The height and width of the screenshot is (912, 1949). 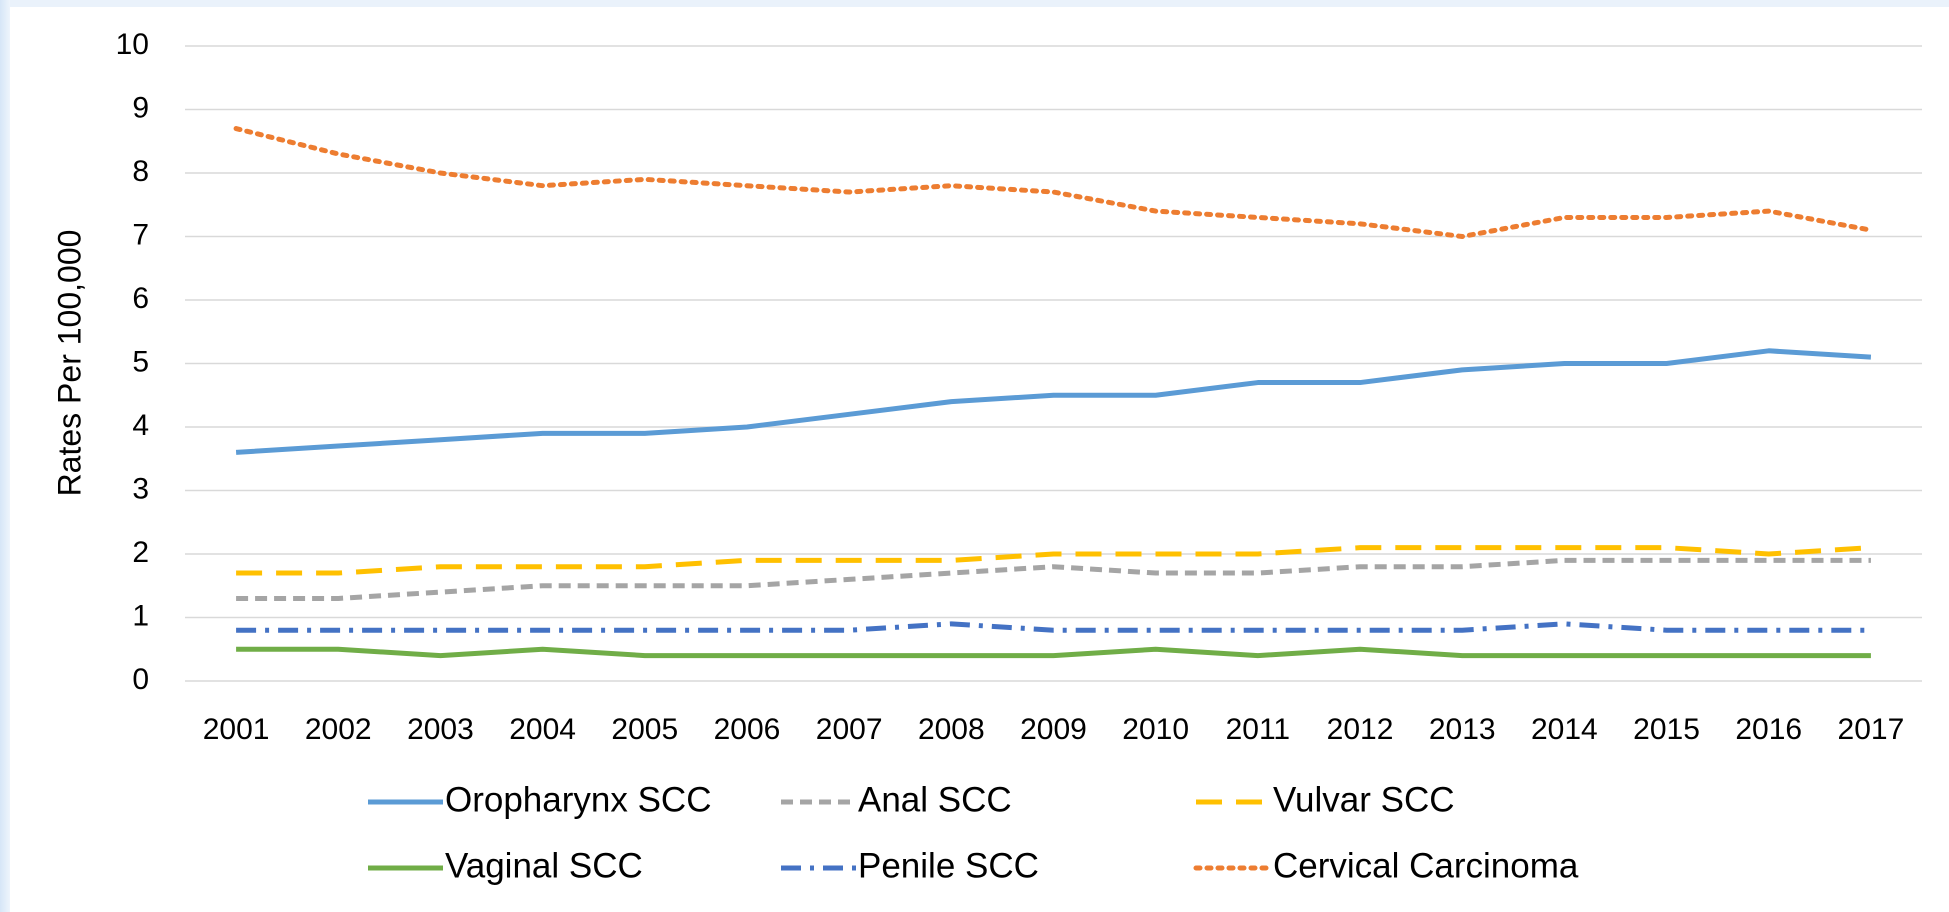 What do you see at coordinates (140, 361) in the screenshot?
I see `y-tick-label: 5` at bounding box center [140, 361].